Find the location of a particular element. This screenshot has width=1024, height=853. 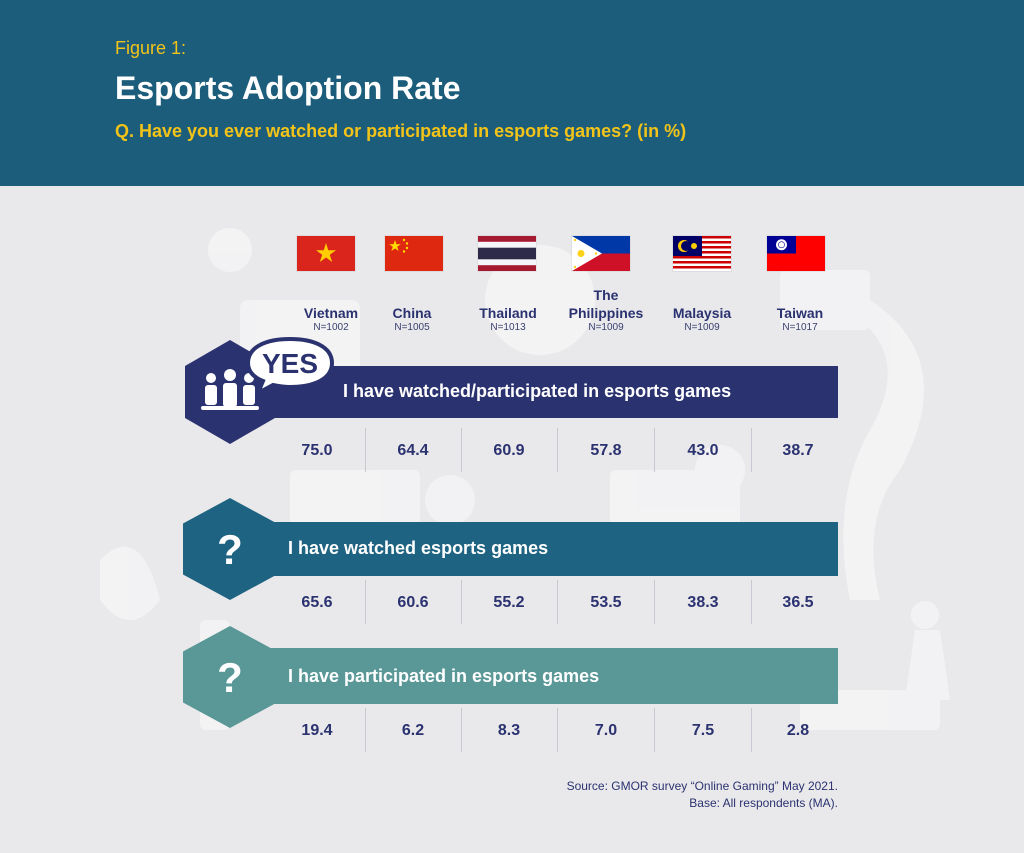

value-cell: 38.3 is located at coordinates (703, 602).